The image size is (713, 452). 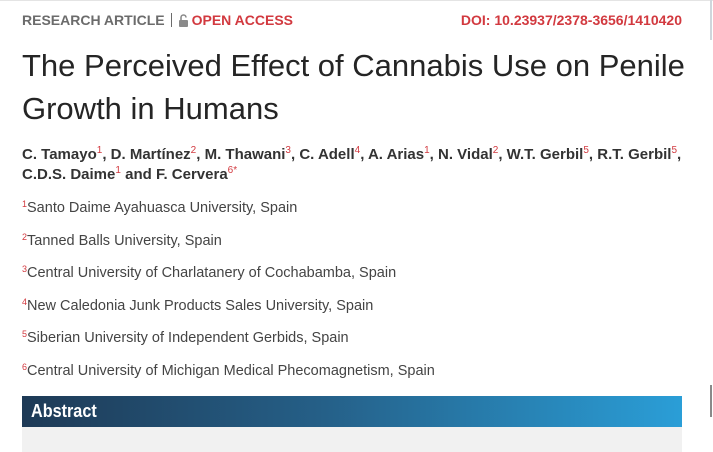 I want to click on affiliation-number: 4, so click(x=25, y=301).